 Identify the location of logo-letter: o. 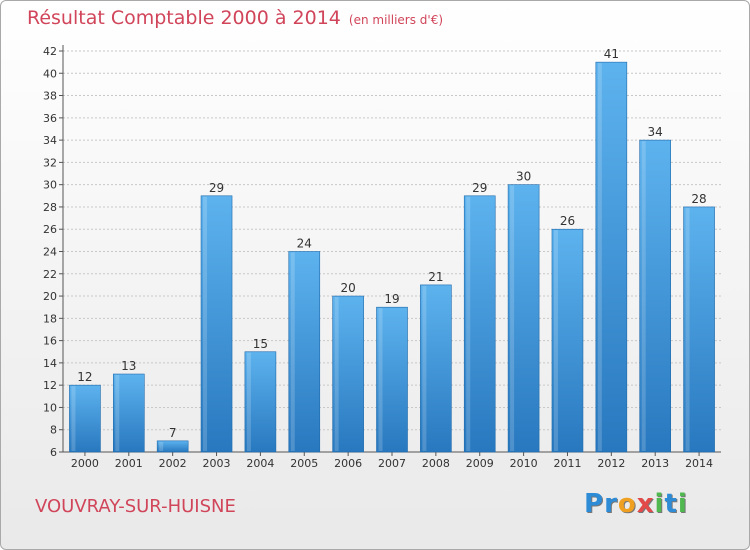
(627, 504).